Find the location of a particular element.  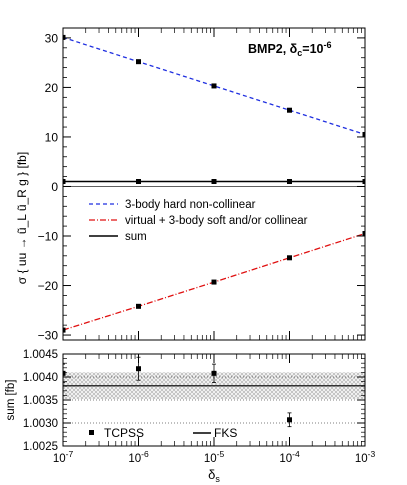

top-y-axis-label: σ { uu → ũ_L ũ_R g } [fb] is located at coordinates (22, 218).